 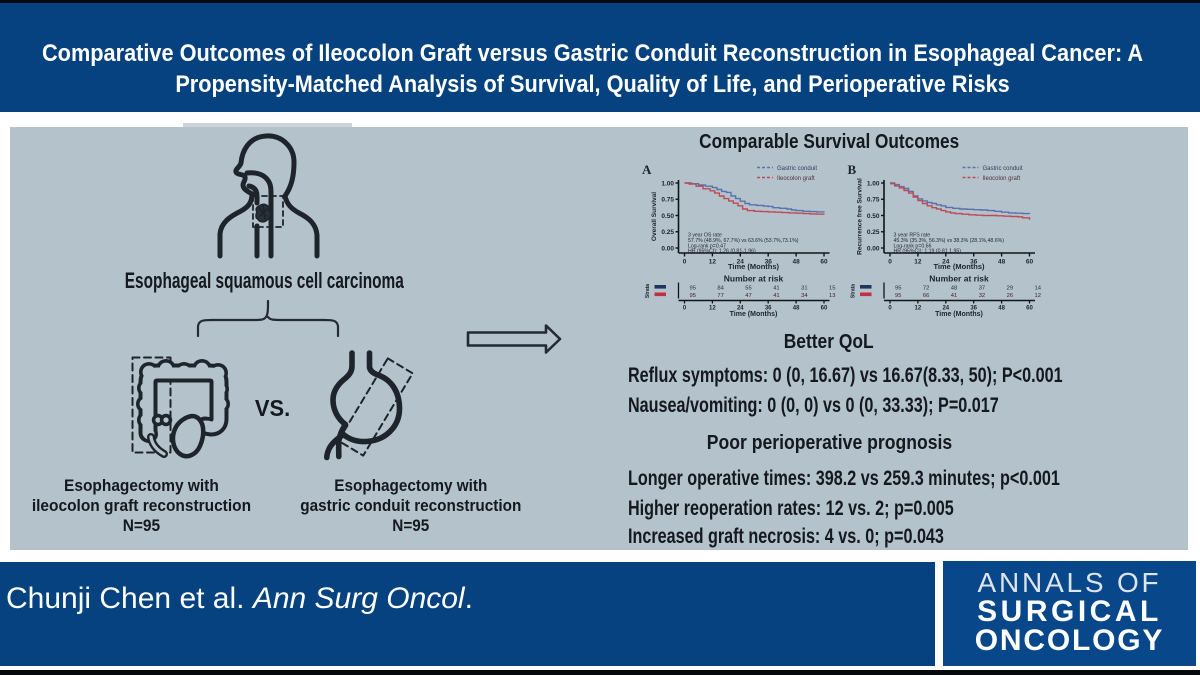 I want to click on svg-text: 55, so click(x=748, y=289).